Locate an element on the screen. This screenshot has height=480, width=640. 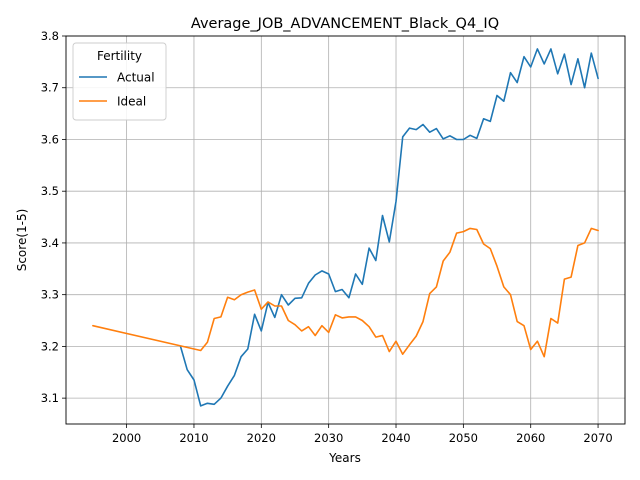
y-tick-label: 3.3 is located at coordinates (50, 295).